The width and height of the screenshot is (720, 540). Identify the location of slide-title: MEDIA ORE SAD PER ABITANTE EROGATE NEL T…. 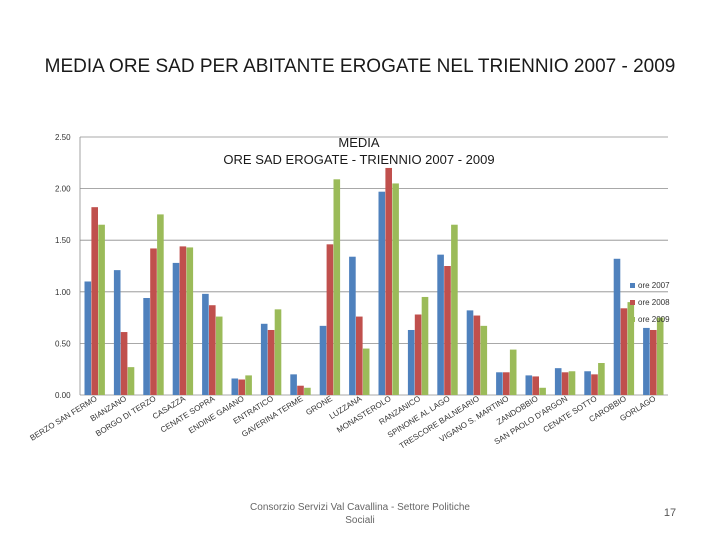
(360, 66).